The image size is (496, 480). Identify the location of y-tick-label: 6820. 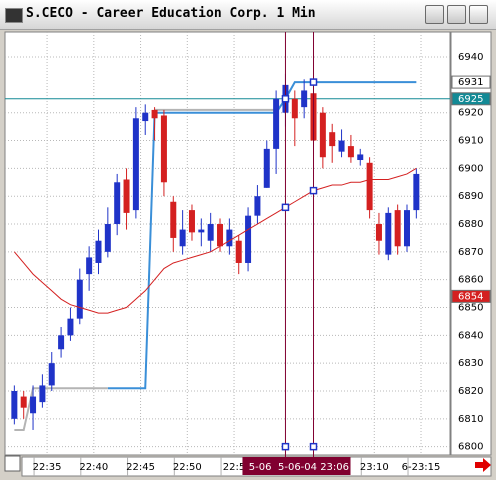
(470, 391).